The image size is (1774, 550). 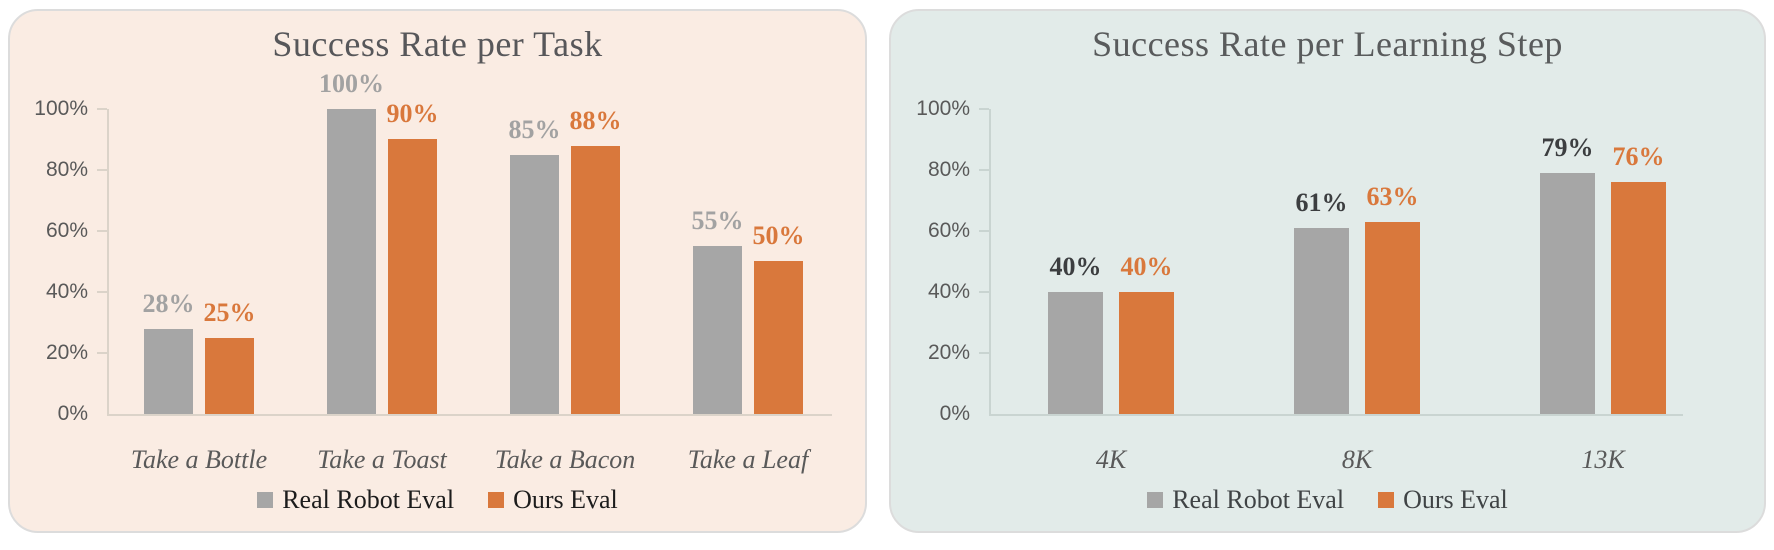 I want to click on value-label-ours-4: 50%, so click(x=778, y=235).